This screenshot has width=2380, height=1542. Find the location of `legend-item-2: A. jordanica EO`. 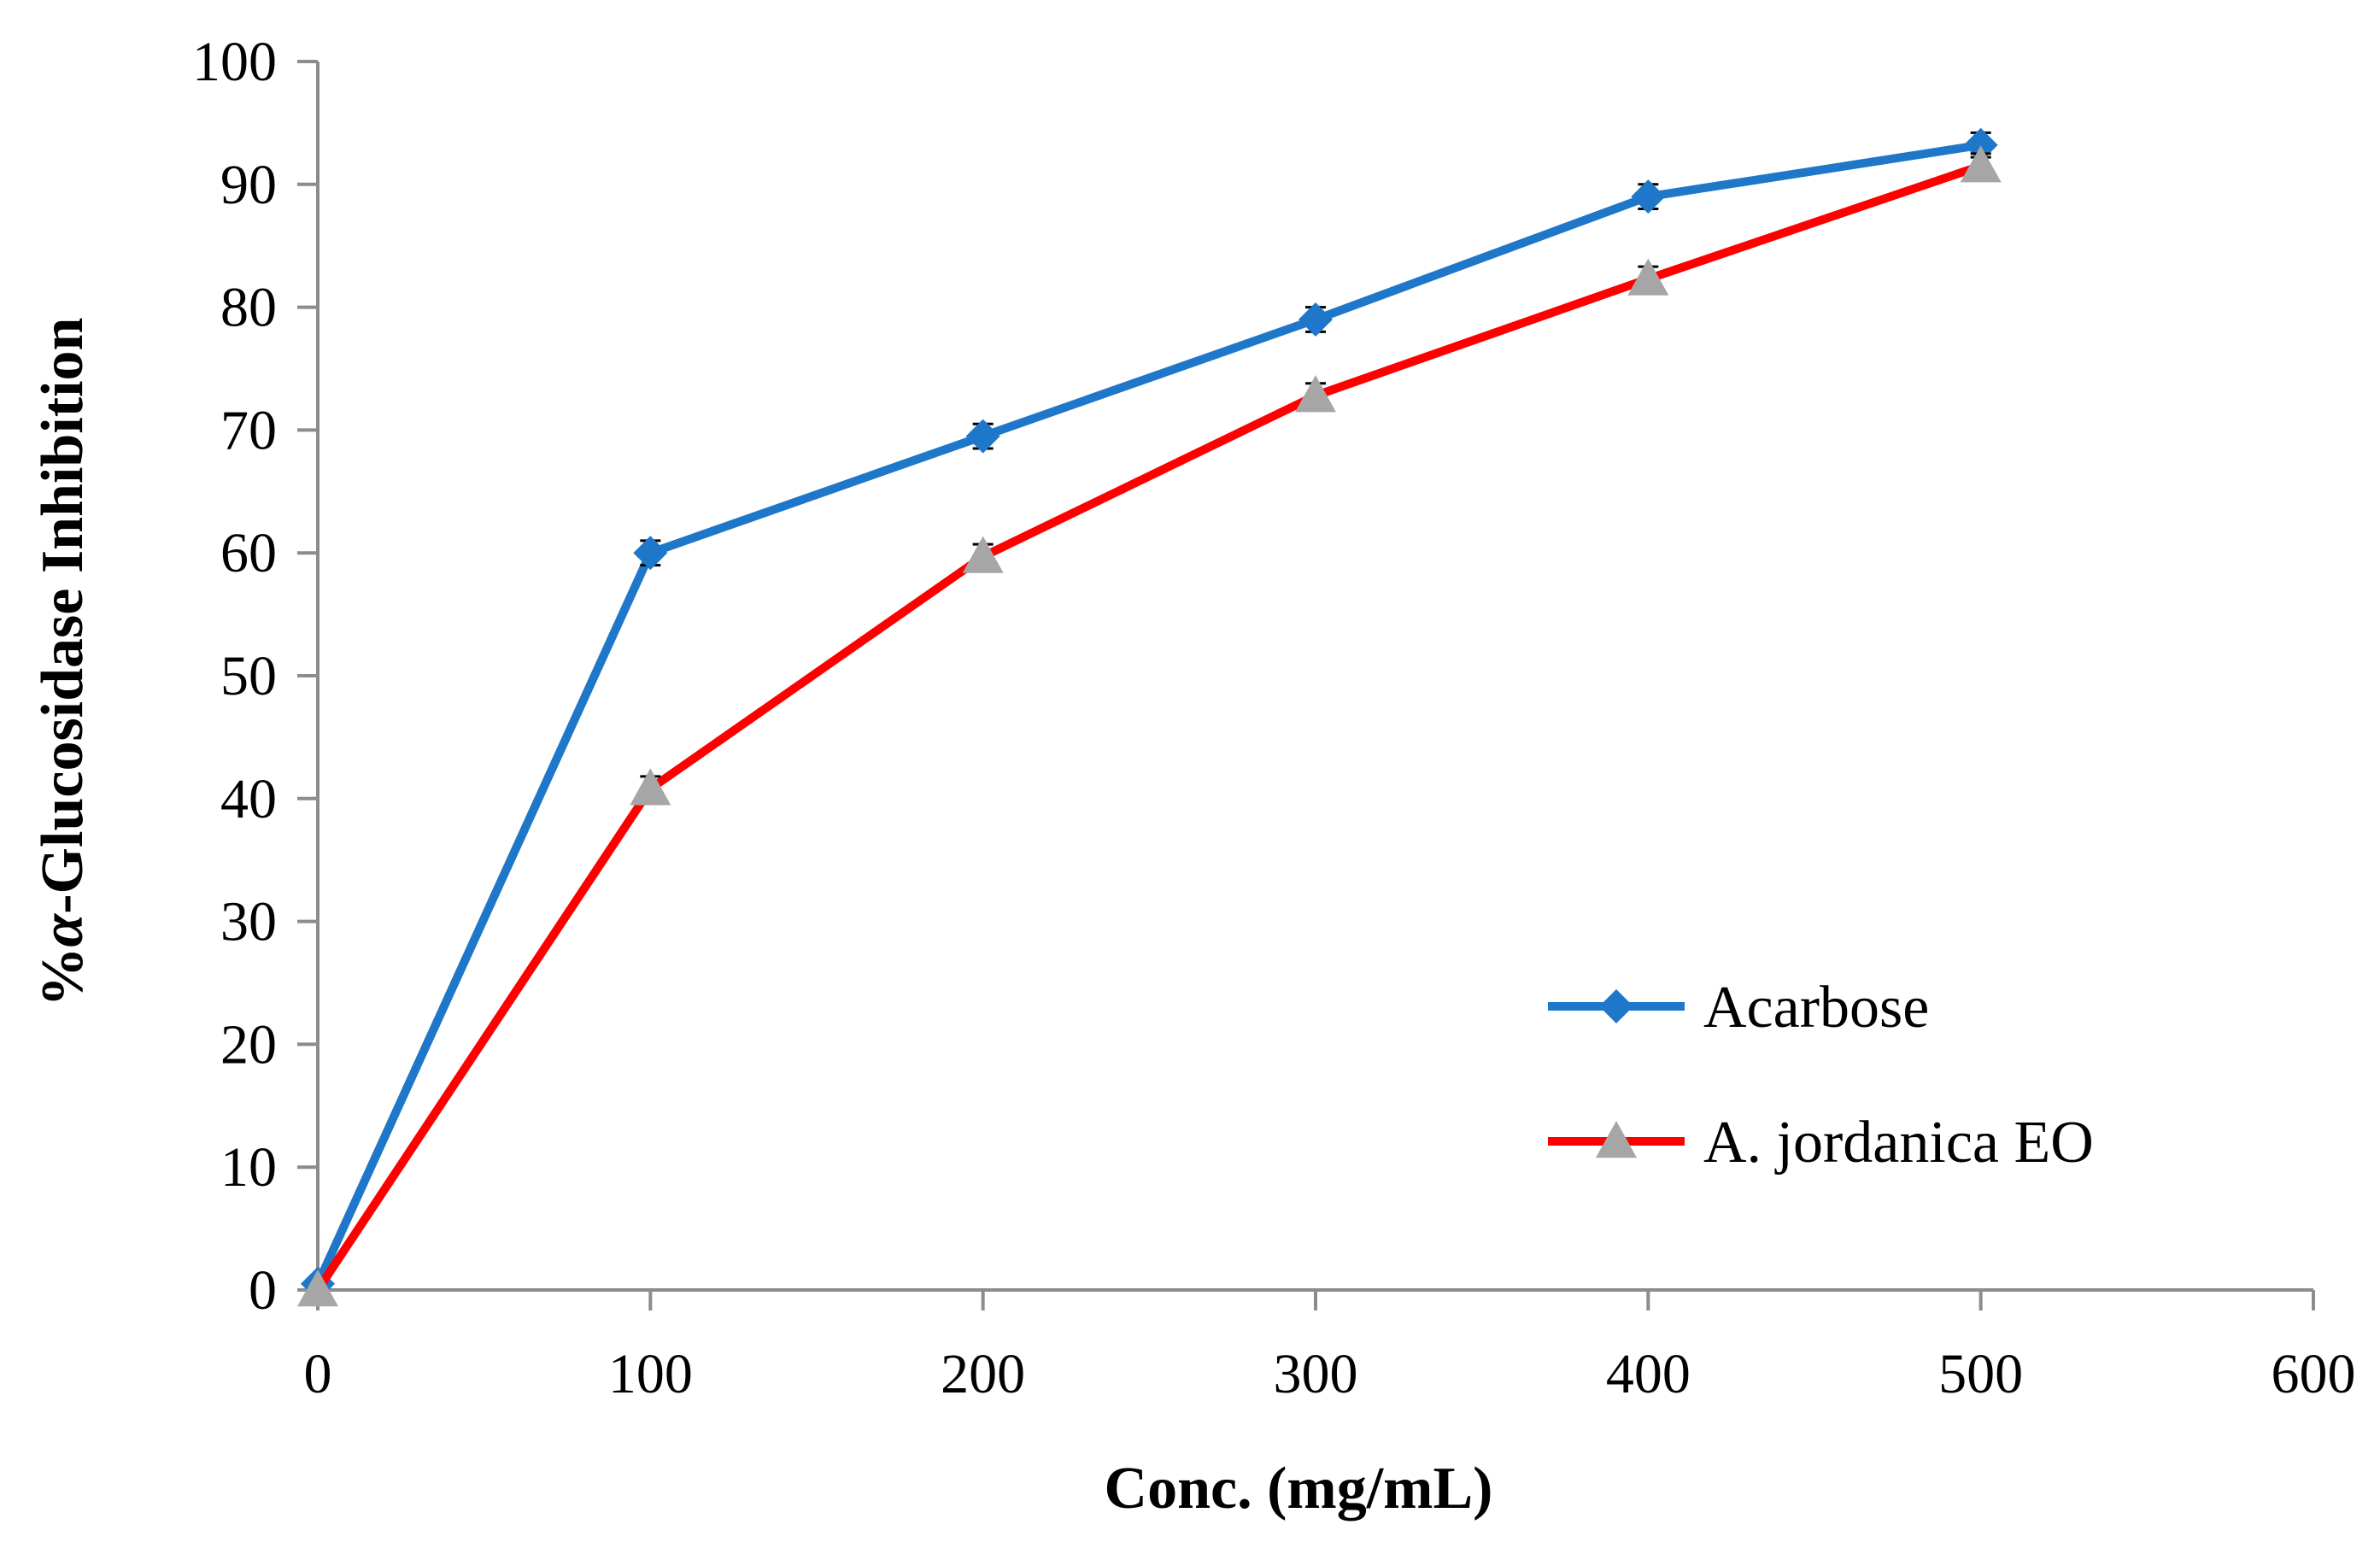

legend-item-2: A. jordanica EO is located at coordinates (1821, 1143).